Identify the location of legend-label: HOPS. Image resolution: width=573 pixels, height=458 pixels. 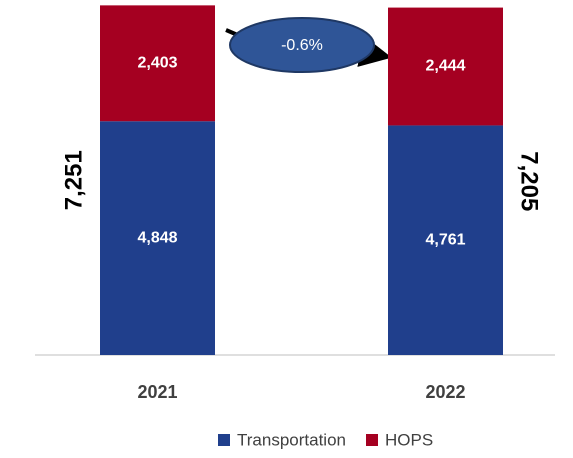
(409, 439).